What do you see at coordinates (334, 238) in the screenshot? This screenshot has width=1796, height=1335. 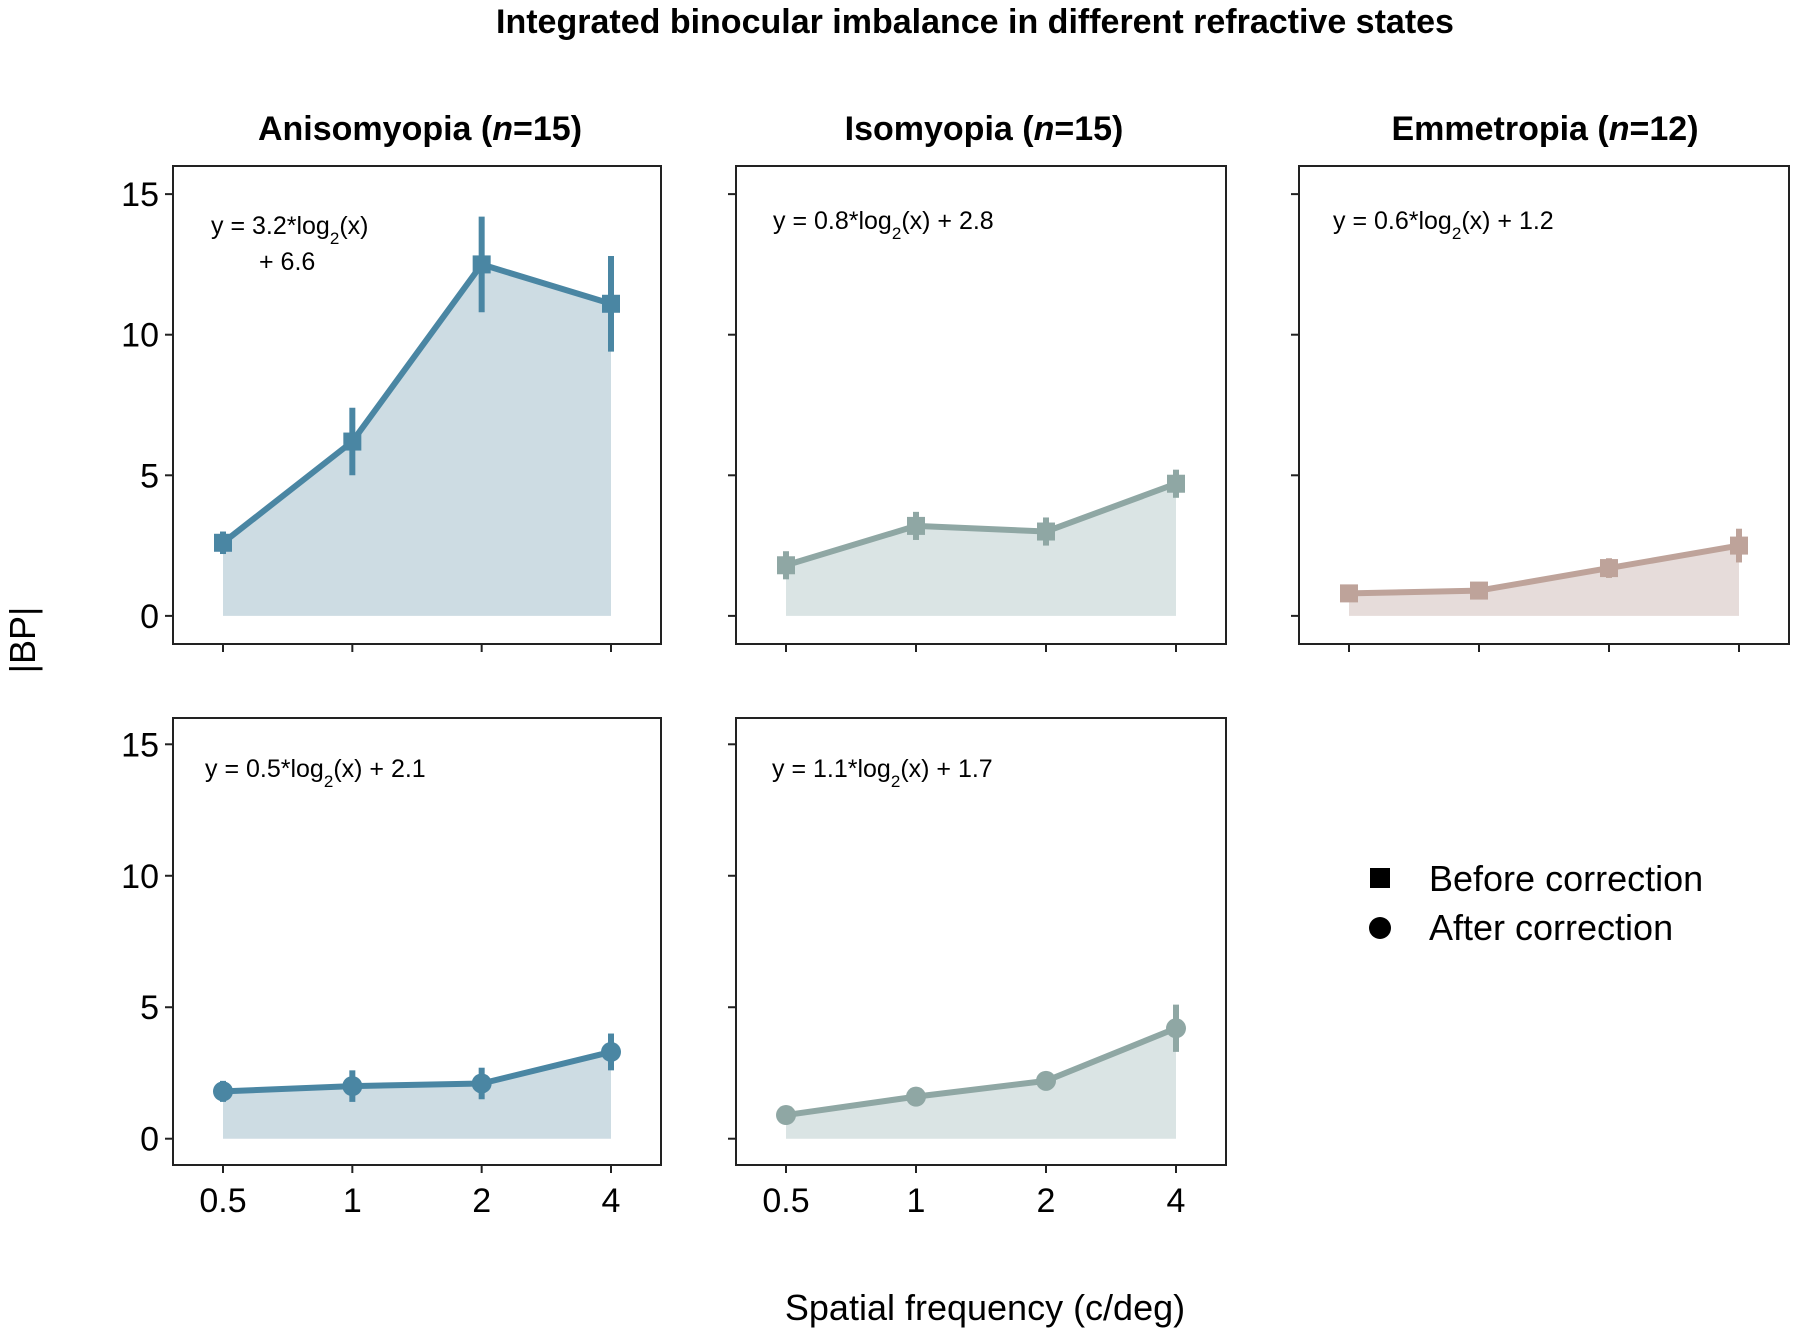 I see `equation-aniso-before-sub: 2` at bounding box center [334, 238].